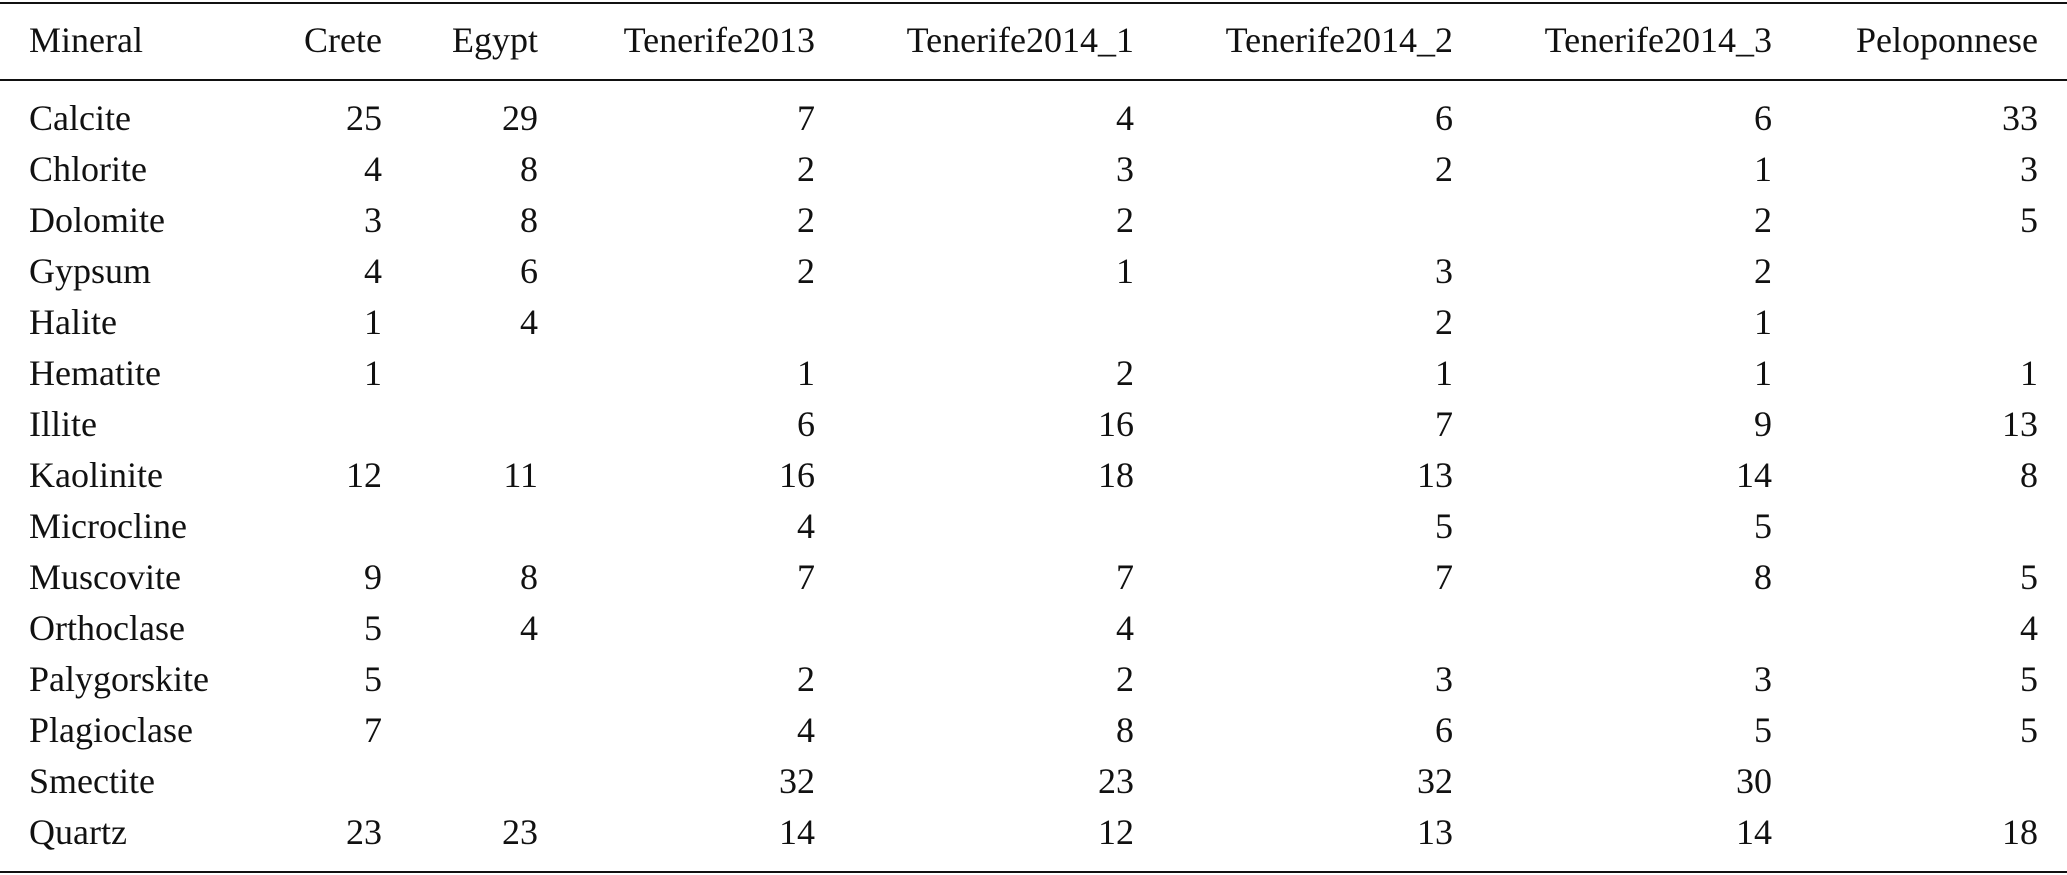 Image resolution: width=2067 pixels, height=875 pixels. Describe the element at coordinates (96, 475) in the screenshot. I see `row-label: Kaolinite` at that location.